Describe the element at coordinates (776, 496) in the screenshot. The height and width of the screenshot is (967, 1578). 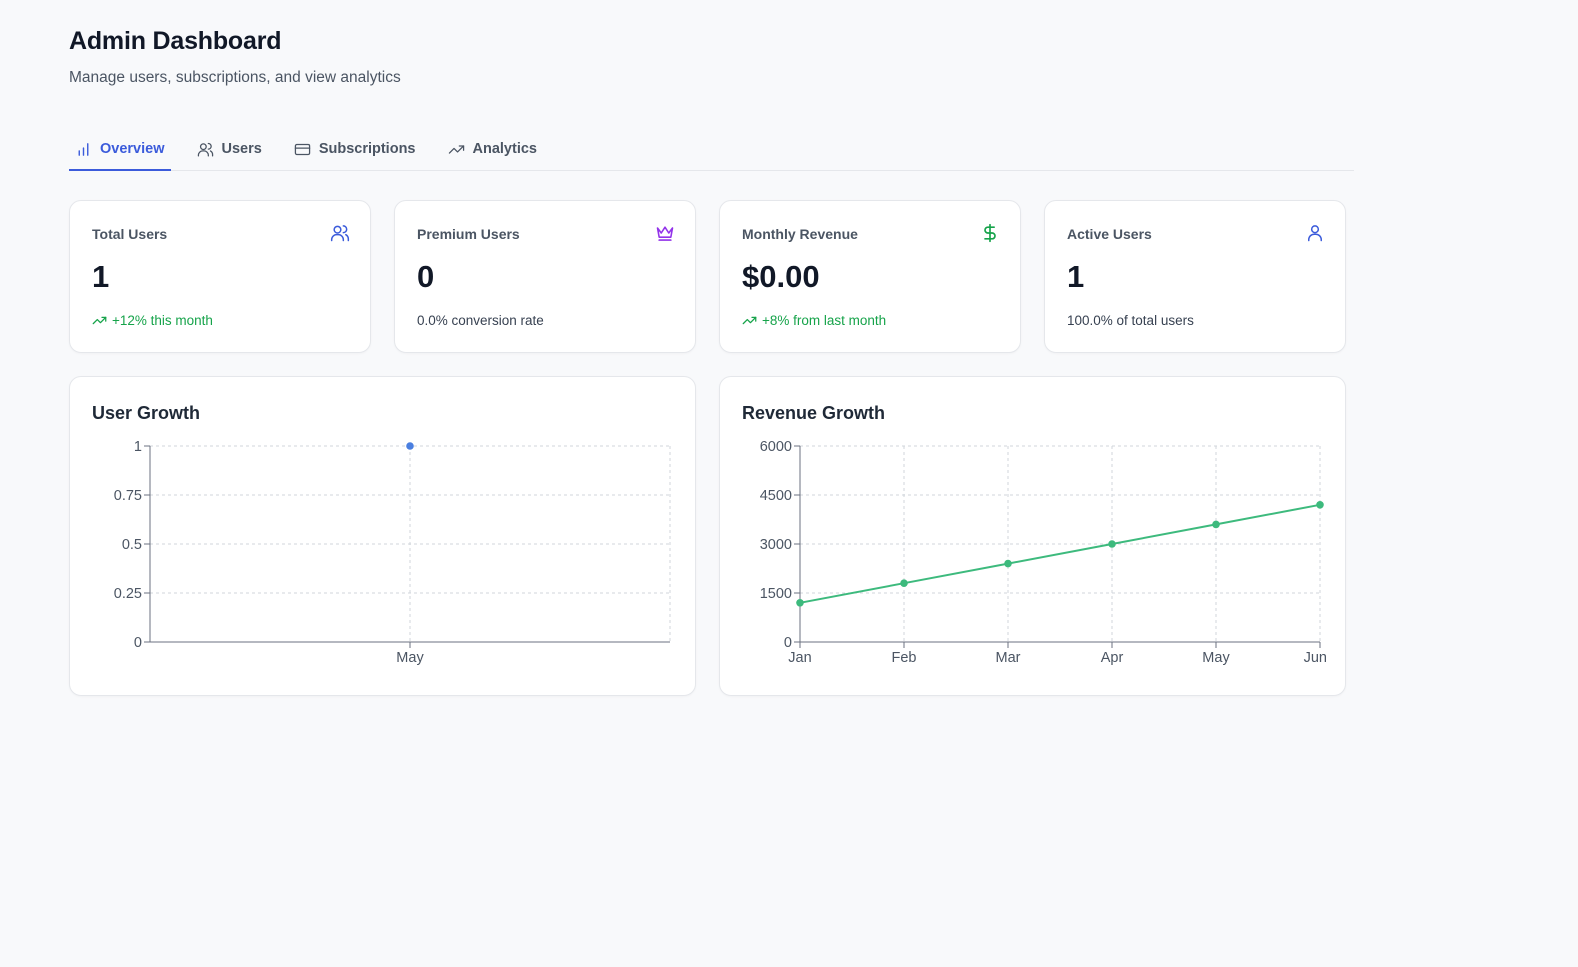
I see `y-tick-label: 4500` at that location.